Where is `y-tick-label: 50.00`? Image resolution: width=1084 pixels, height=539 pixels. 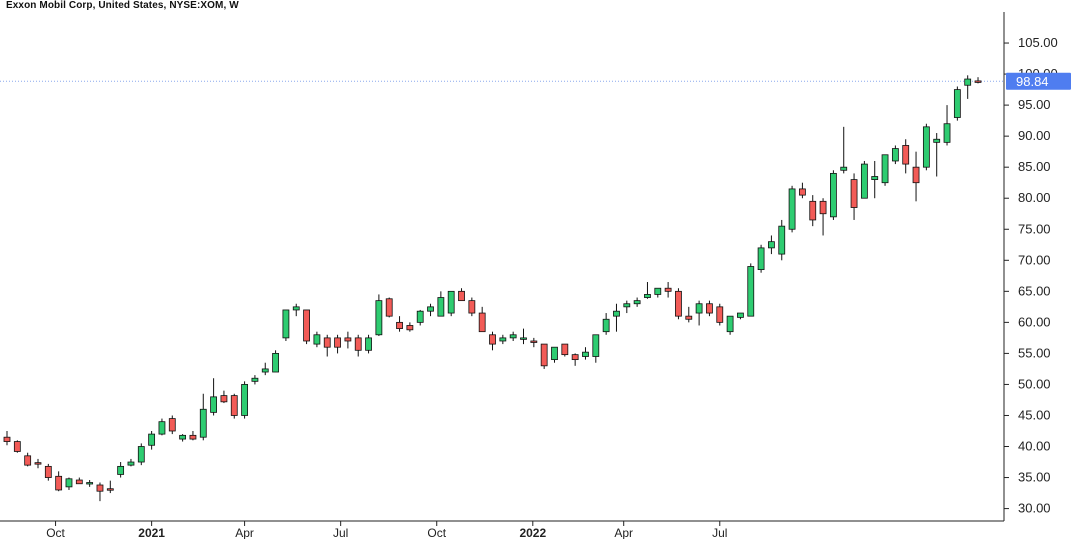 y-tick-label: 50.00 is located at coordinates (1034, 383).